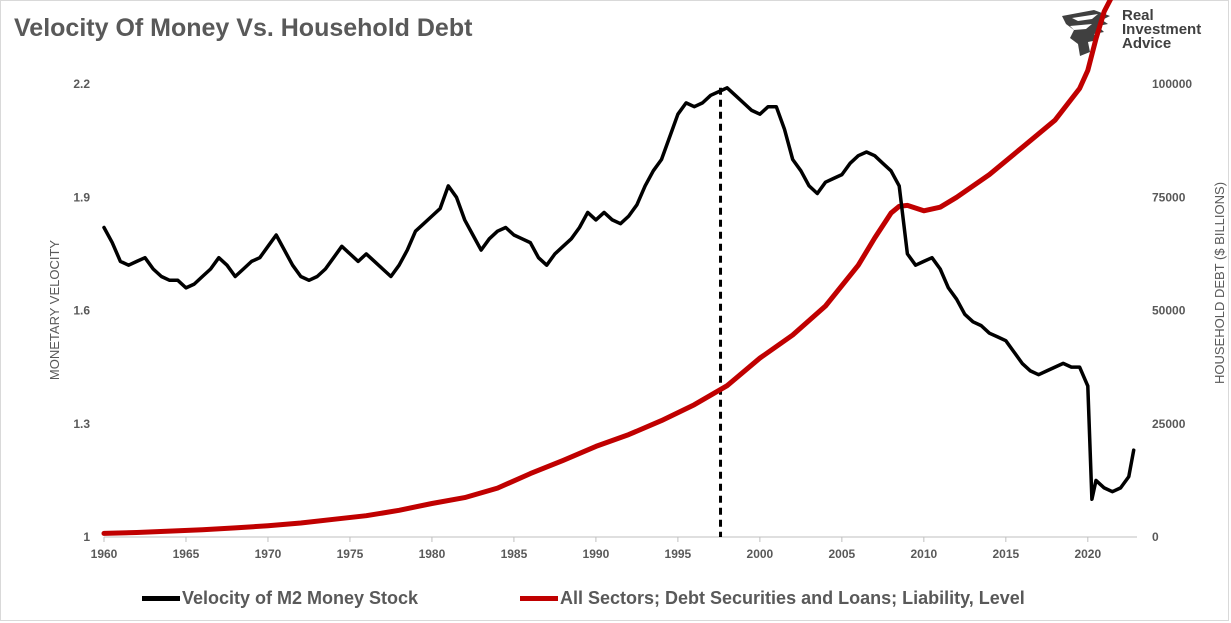 The height and width of the screenshot is (623, 1231). I want to click on x-tick-label: 2000, so click(760, 554).